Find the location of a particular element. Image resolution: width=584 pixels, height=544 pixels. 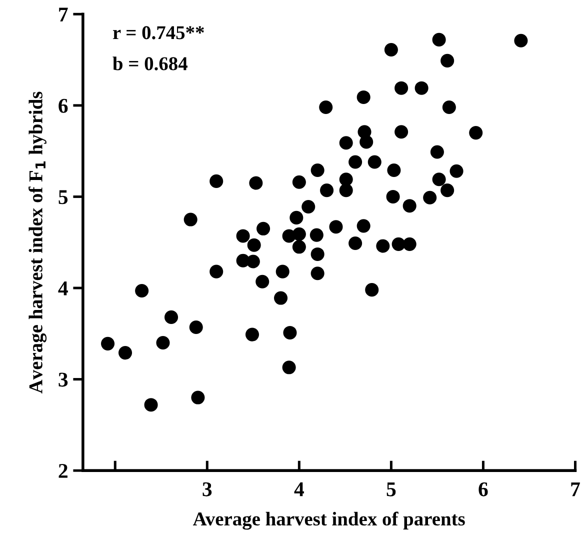

x-tick-label: 7 is located at coordinates (575, 489).